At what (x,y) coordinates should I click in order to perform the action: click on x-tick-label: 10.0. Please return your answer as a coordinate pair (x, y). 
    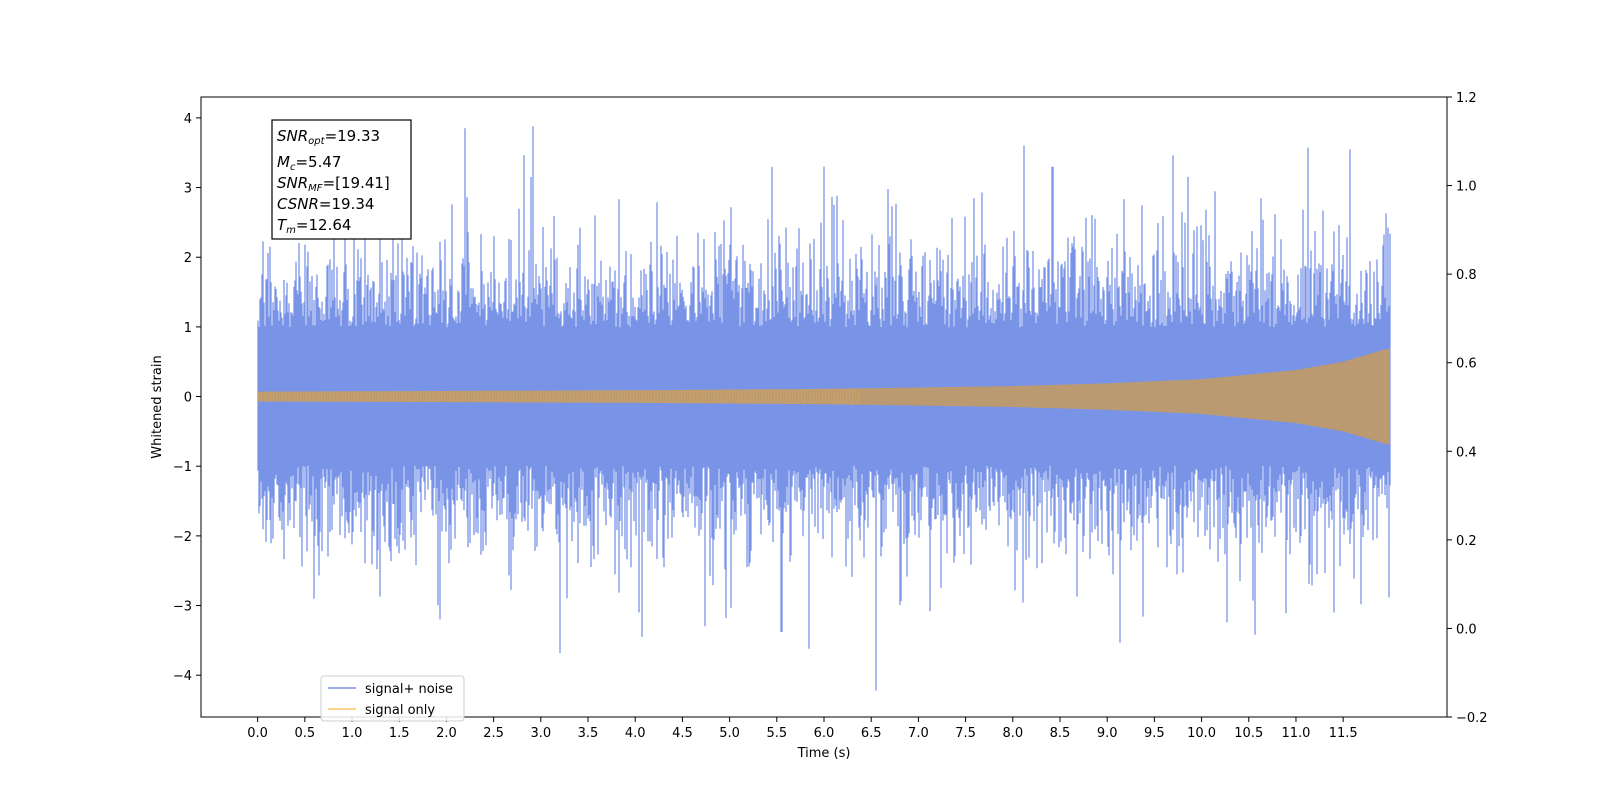
    Looking at the image, I should click on (1201, 733).